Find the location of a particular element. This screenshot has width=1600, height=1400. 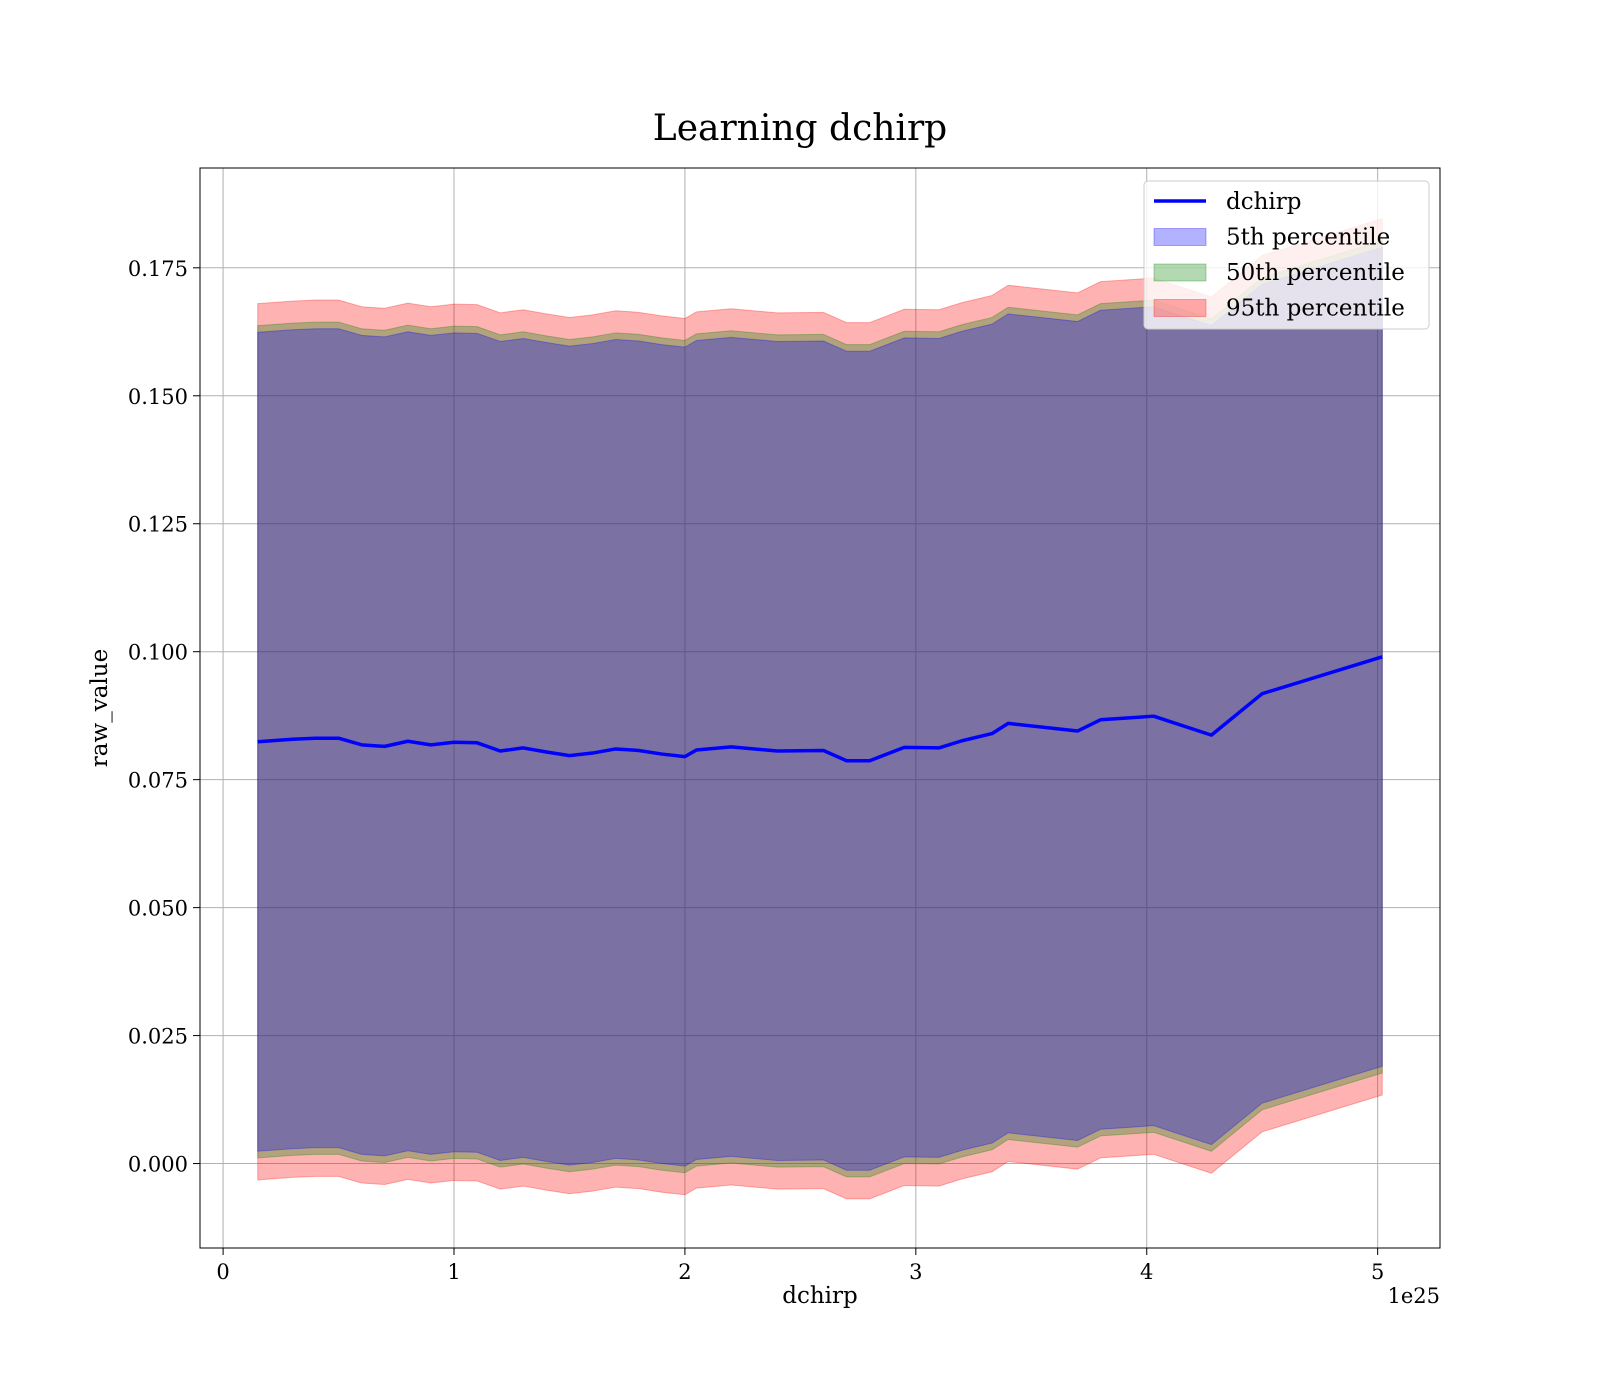

x-tick-label: 2 is located at coordinates (684, 1272).